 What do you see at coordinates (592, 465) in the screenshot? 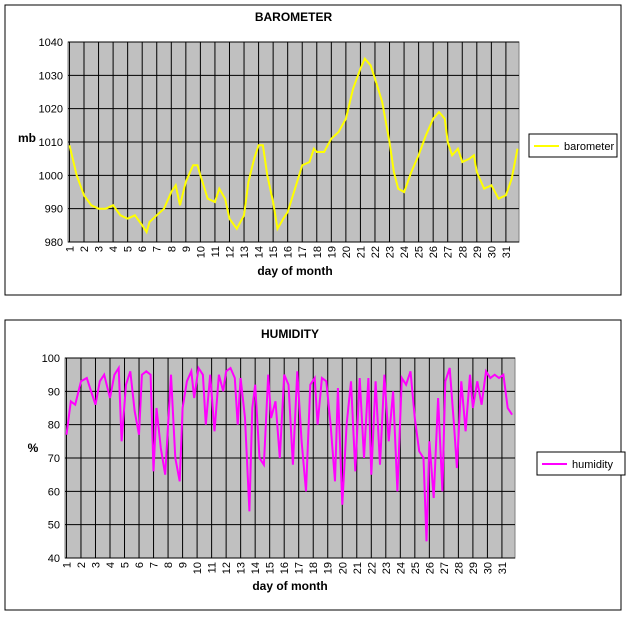
I see `legend-label: humidity` at bounding box center [592, 465].